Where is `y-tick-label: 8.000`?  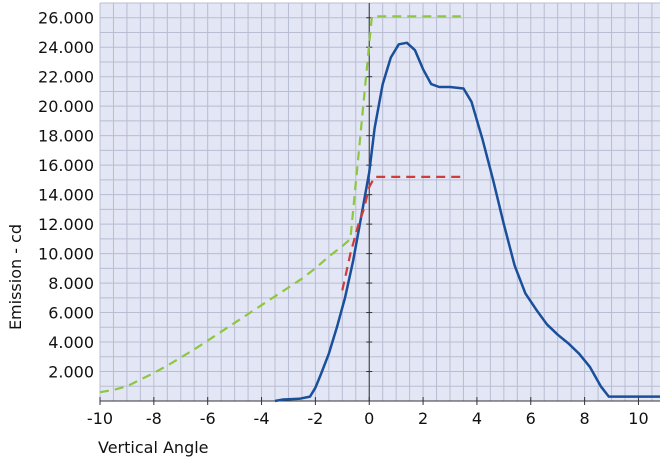
y-tick-label: 8.000 is located at coordinates (71, 283).